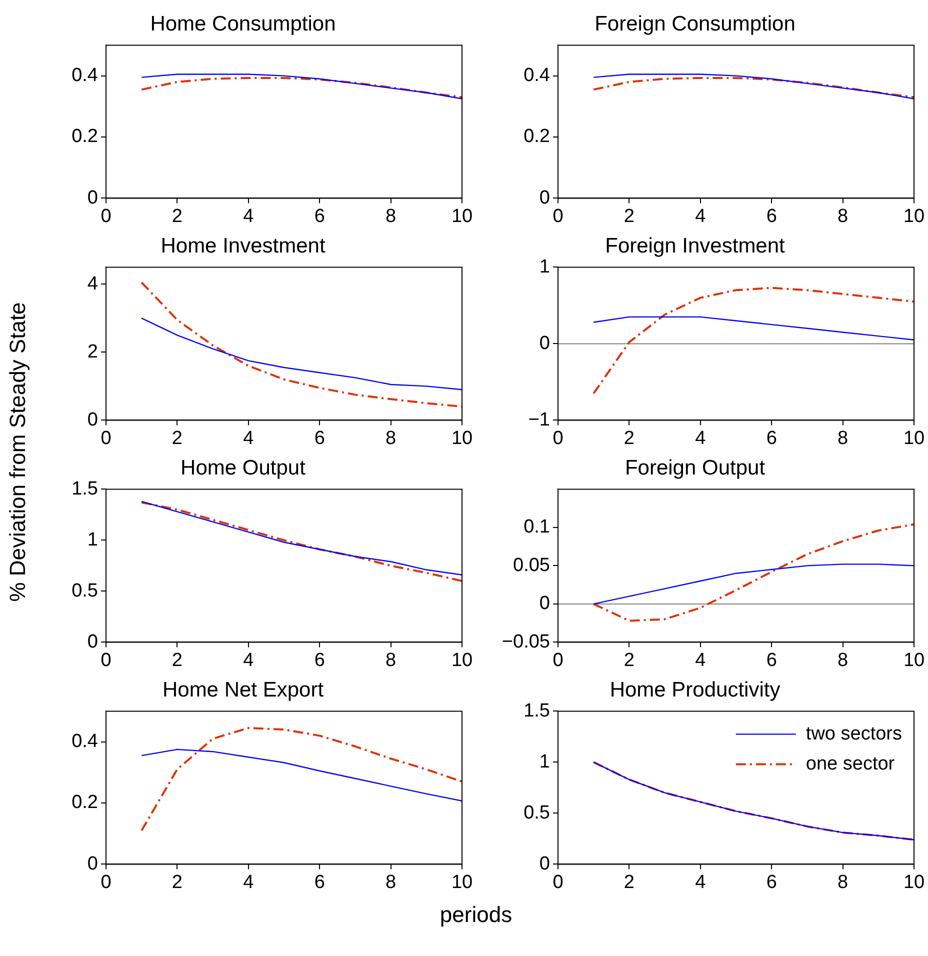 The height and width of the screenshot is (956, 928). What do you see at coordinates (243, 24) in the screenshot?
I see `chart-title: Home Consumption` at bounding box center [243, 24].